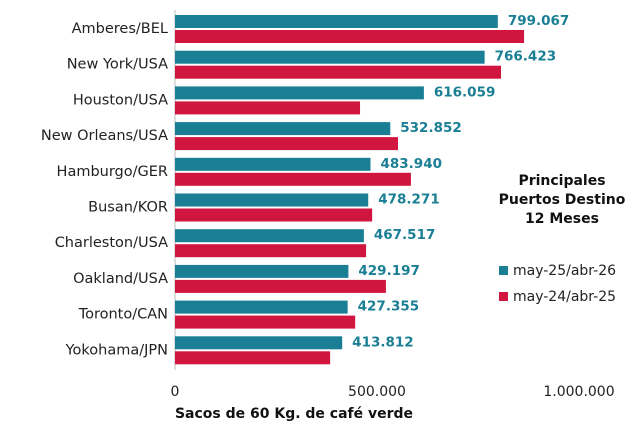 Image resolution: width=639 pixels, height=423 pixels. Describe the element at coordinates (562, 200) in the screenshot. I see `legend-title: Principales Puertos Destino 12 Meses` at that location.